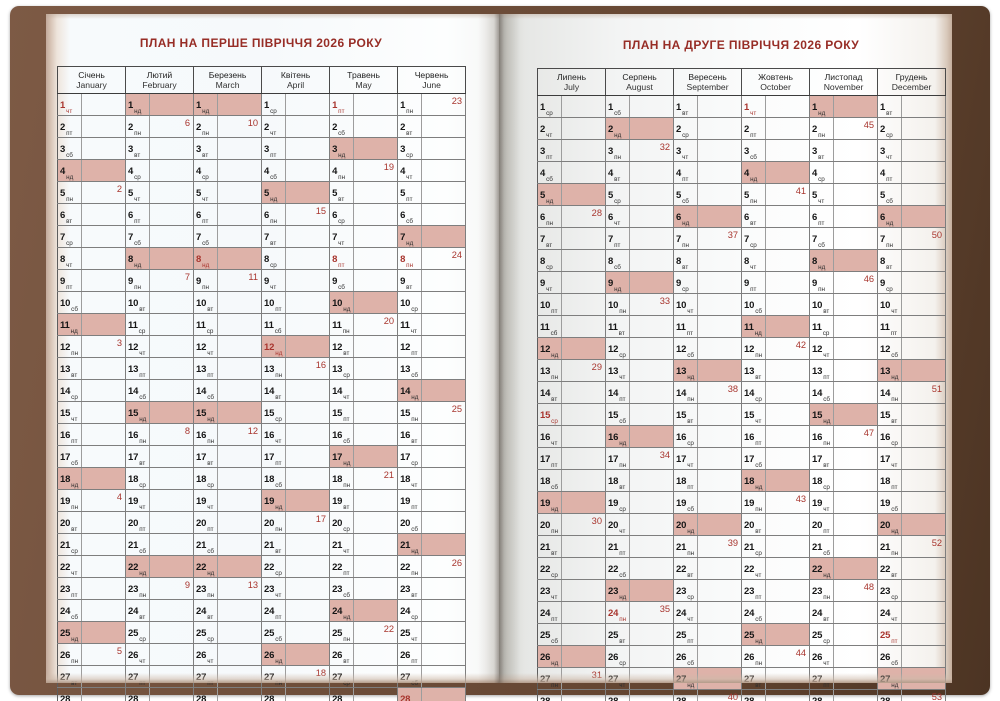  Describe the element at coordinates (618, 695) in the screenshot. I see `day-cell: 28пт` at that location.